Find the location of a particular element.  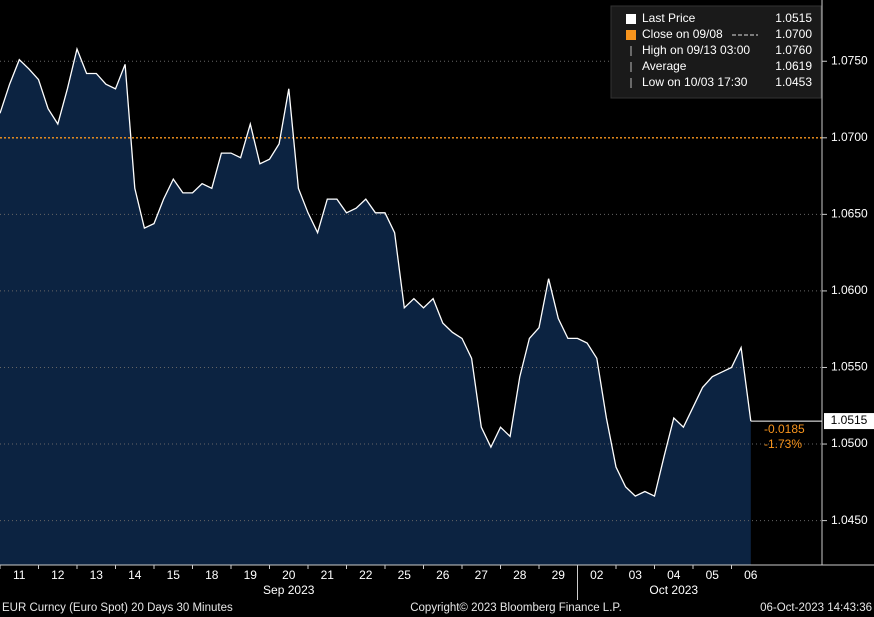

footer-right: 06-Oct-2023 14:43:36 is located at coordinates (816, 608).